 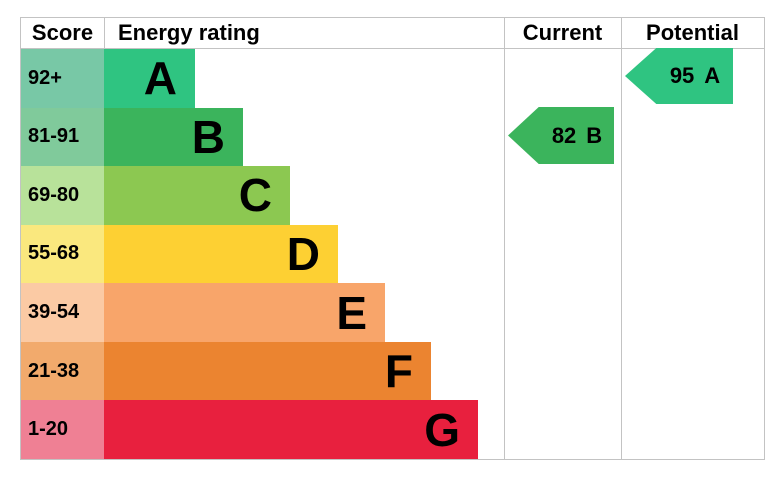 I want to click on band-bar-g: G, so click(x=291, y=429).